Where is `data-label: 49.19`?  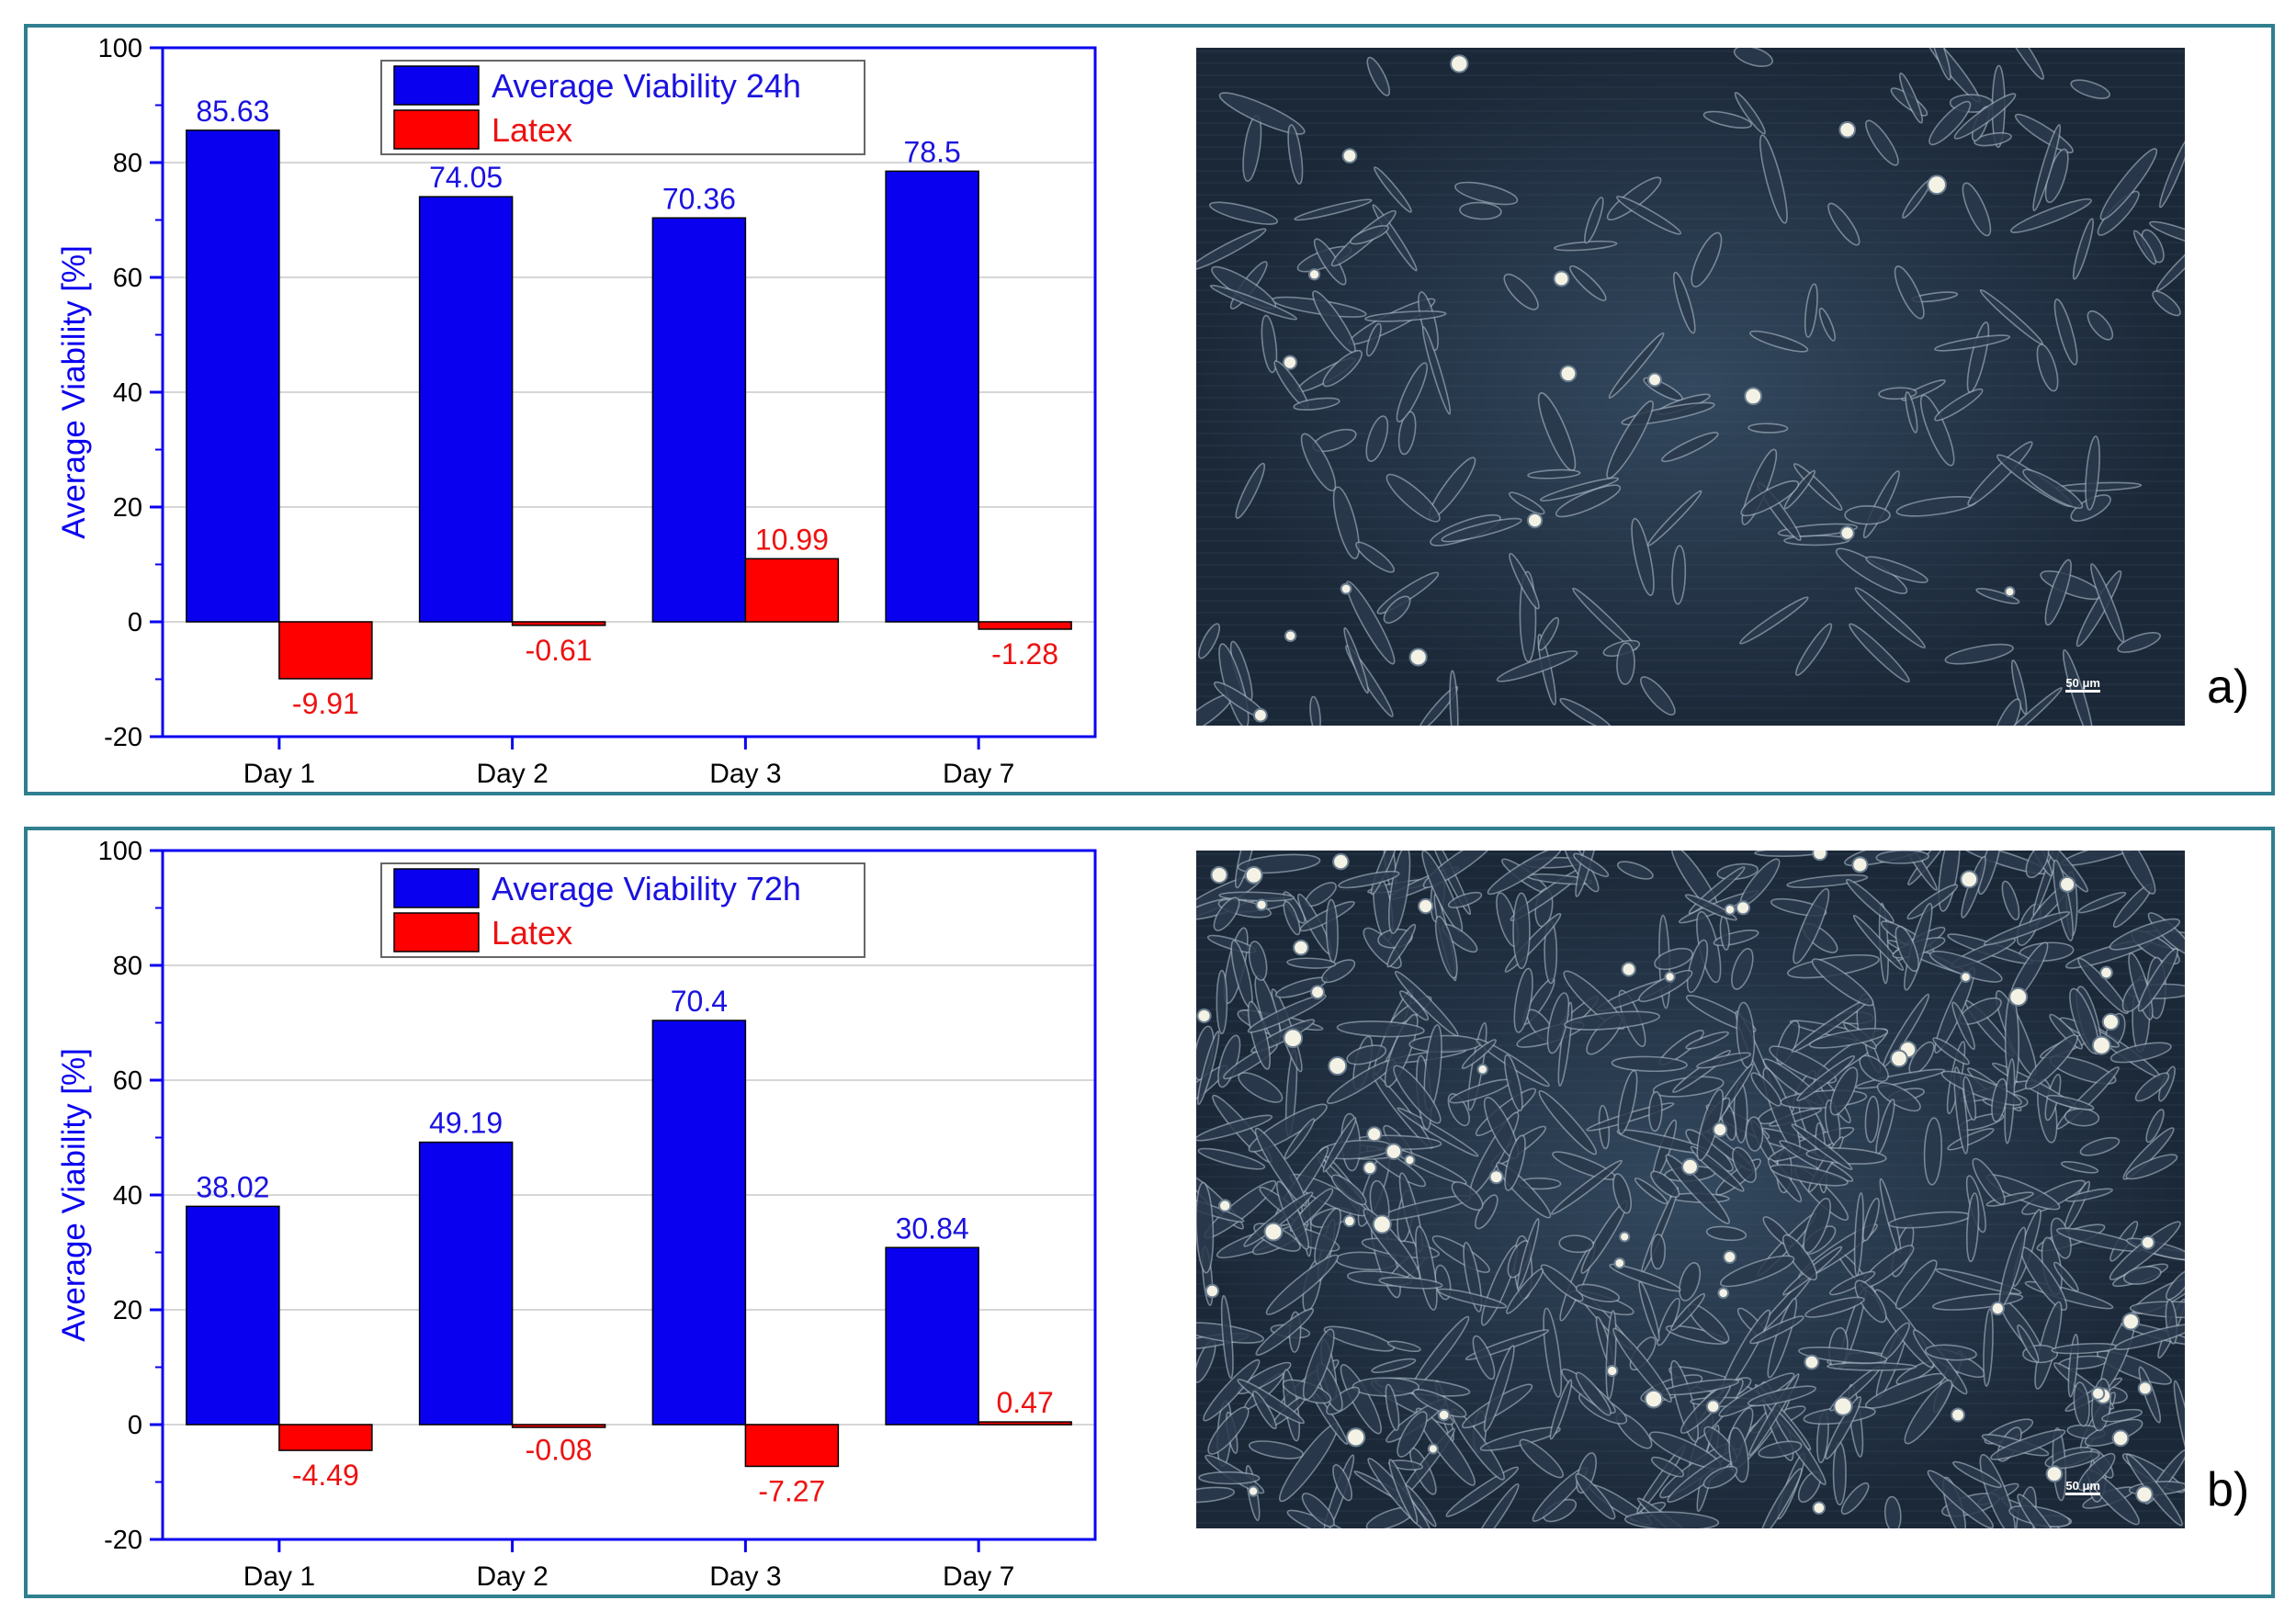
data-label: 49.19 is located at coordinates (466, 1123).